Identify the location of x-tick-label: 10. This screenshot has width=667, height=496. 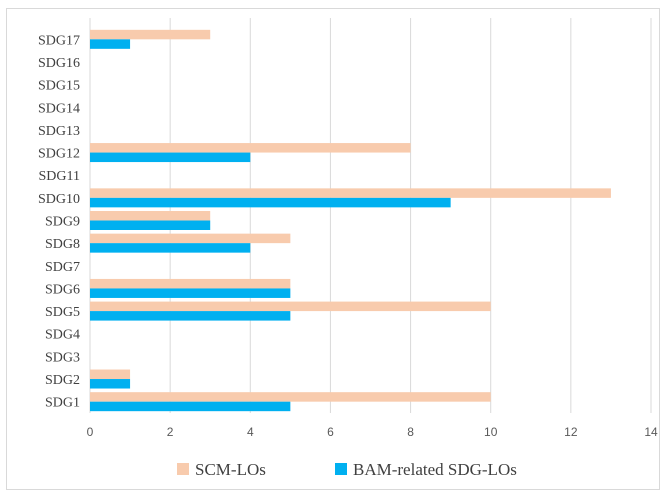
(491, 432).